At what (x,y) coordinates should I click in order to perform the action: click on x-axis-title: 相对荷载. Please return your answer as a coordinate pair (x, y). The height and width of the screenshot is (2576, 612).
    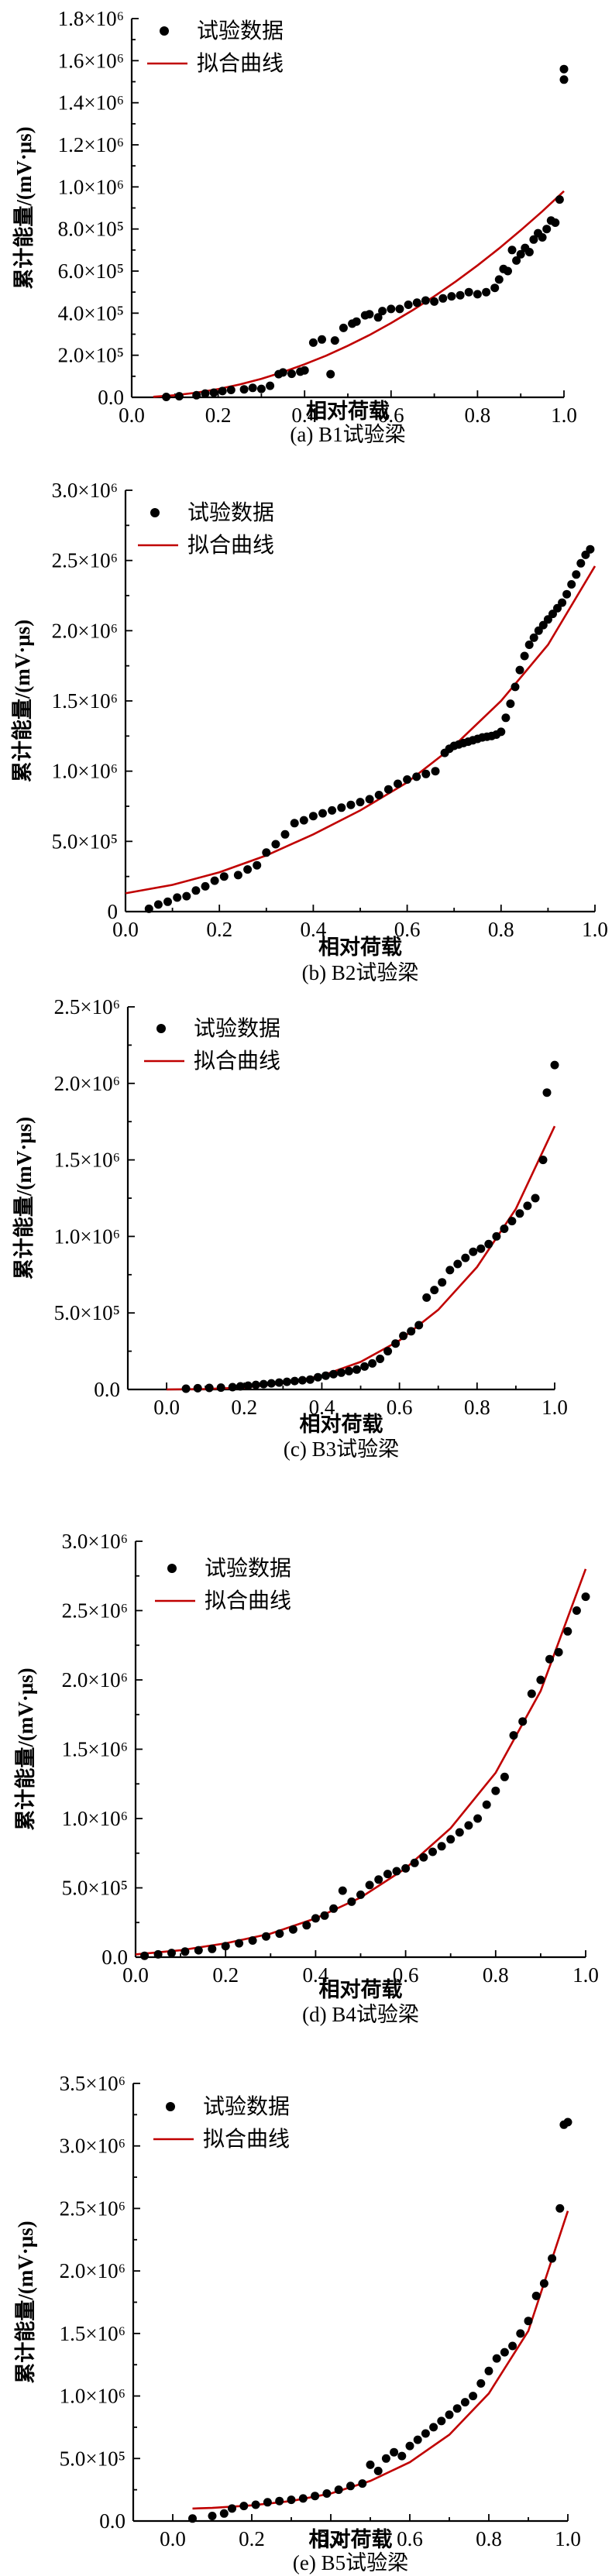
    Looking at the image, I should click on (351, 2539).